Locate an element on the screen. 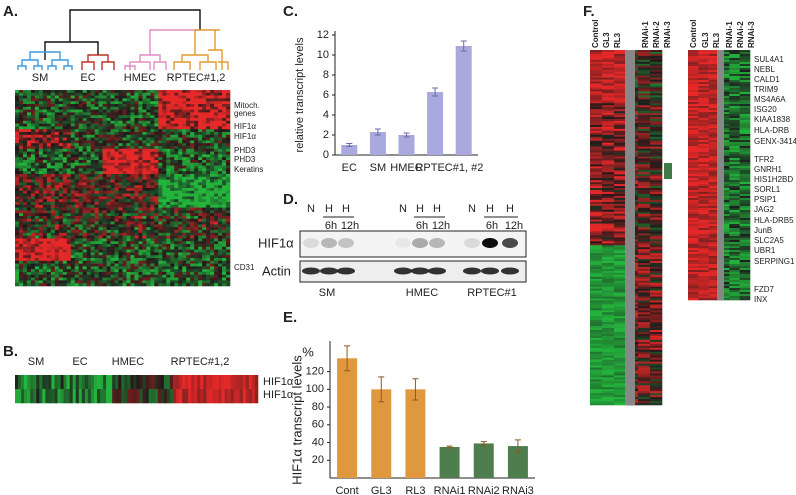 Image resolution: width=796 pixels, height=495 pixels. panel-label: B. is located at coordinates (10, 351).